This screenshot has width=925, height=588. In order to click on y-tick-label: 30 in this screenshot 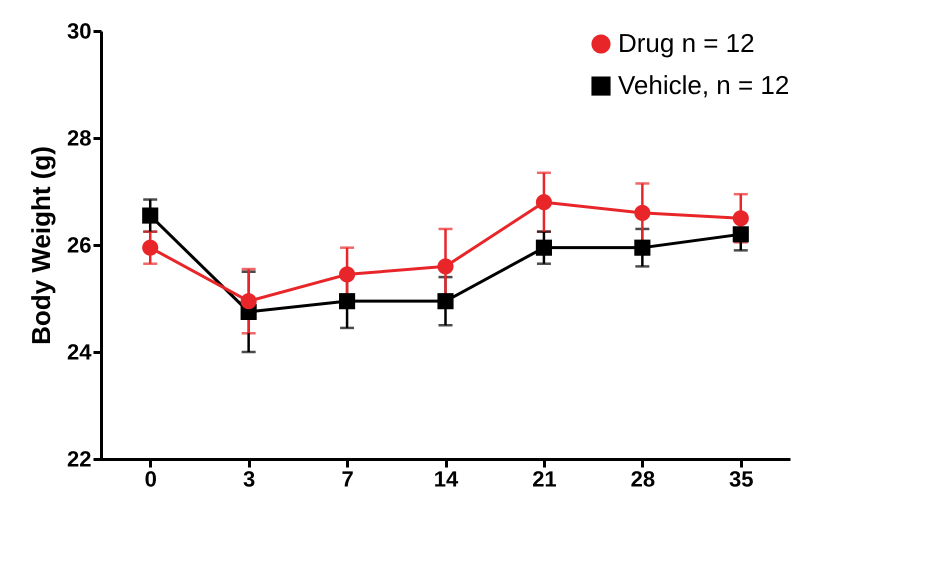, I will do `click(79, 31)`.